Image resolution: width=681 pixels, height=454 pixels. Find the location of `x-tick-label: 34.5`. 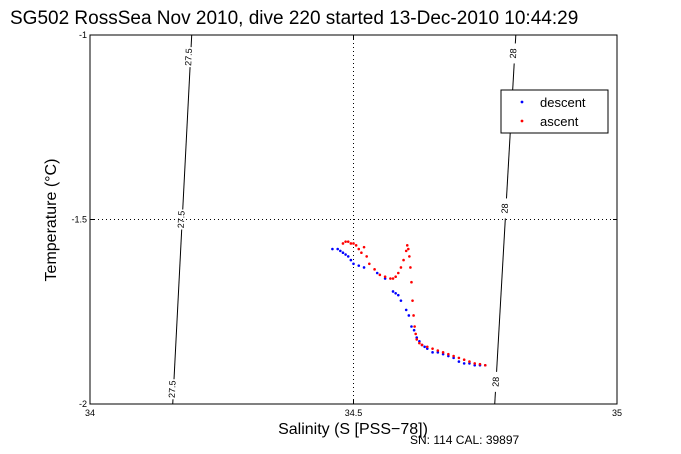

x-tick-label: 34.5 is located at coordinates (354, 413).